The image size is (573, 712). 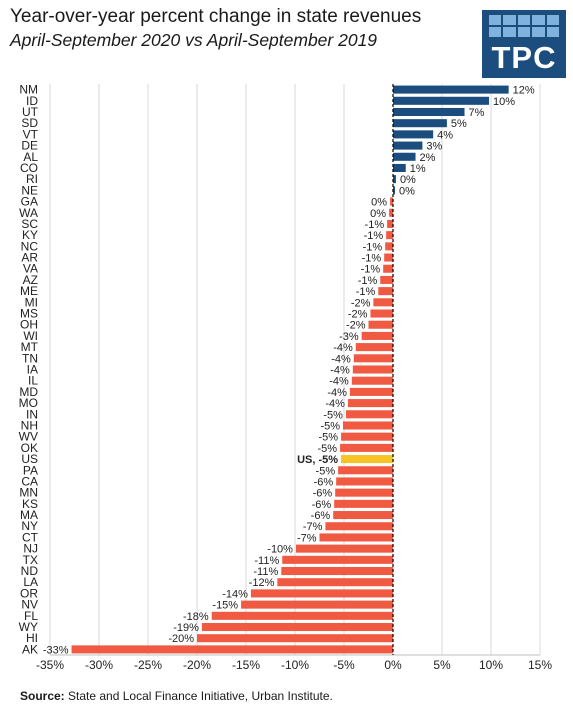 What do you see at coordinates (266, 561) in the screenshot?
I see `data-label: -11%` at bounding box center [266, 561].